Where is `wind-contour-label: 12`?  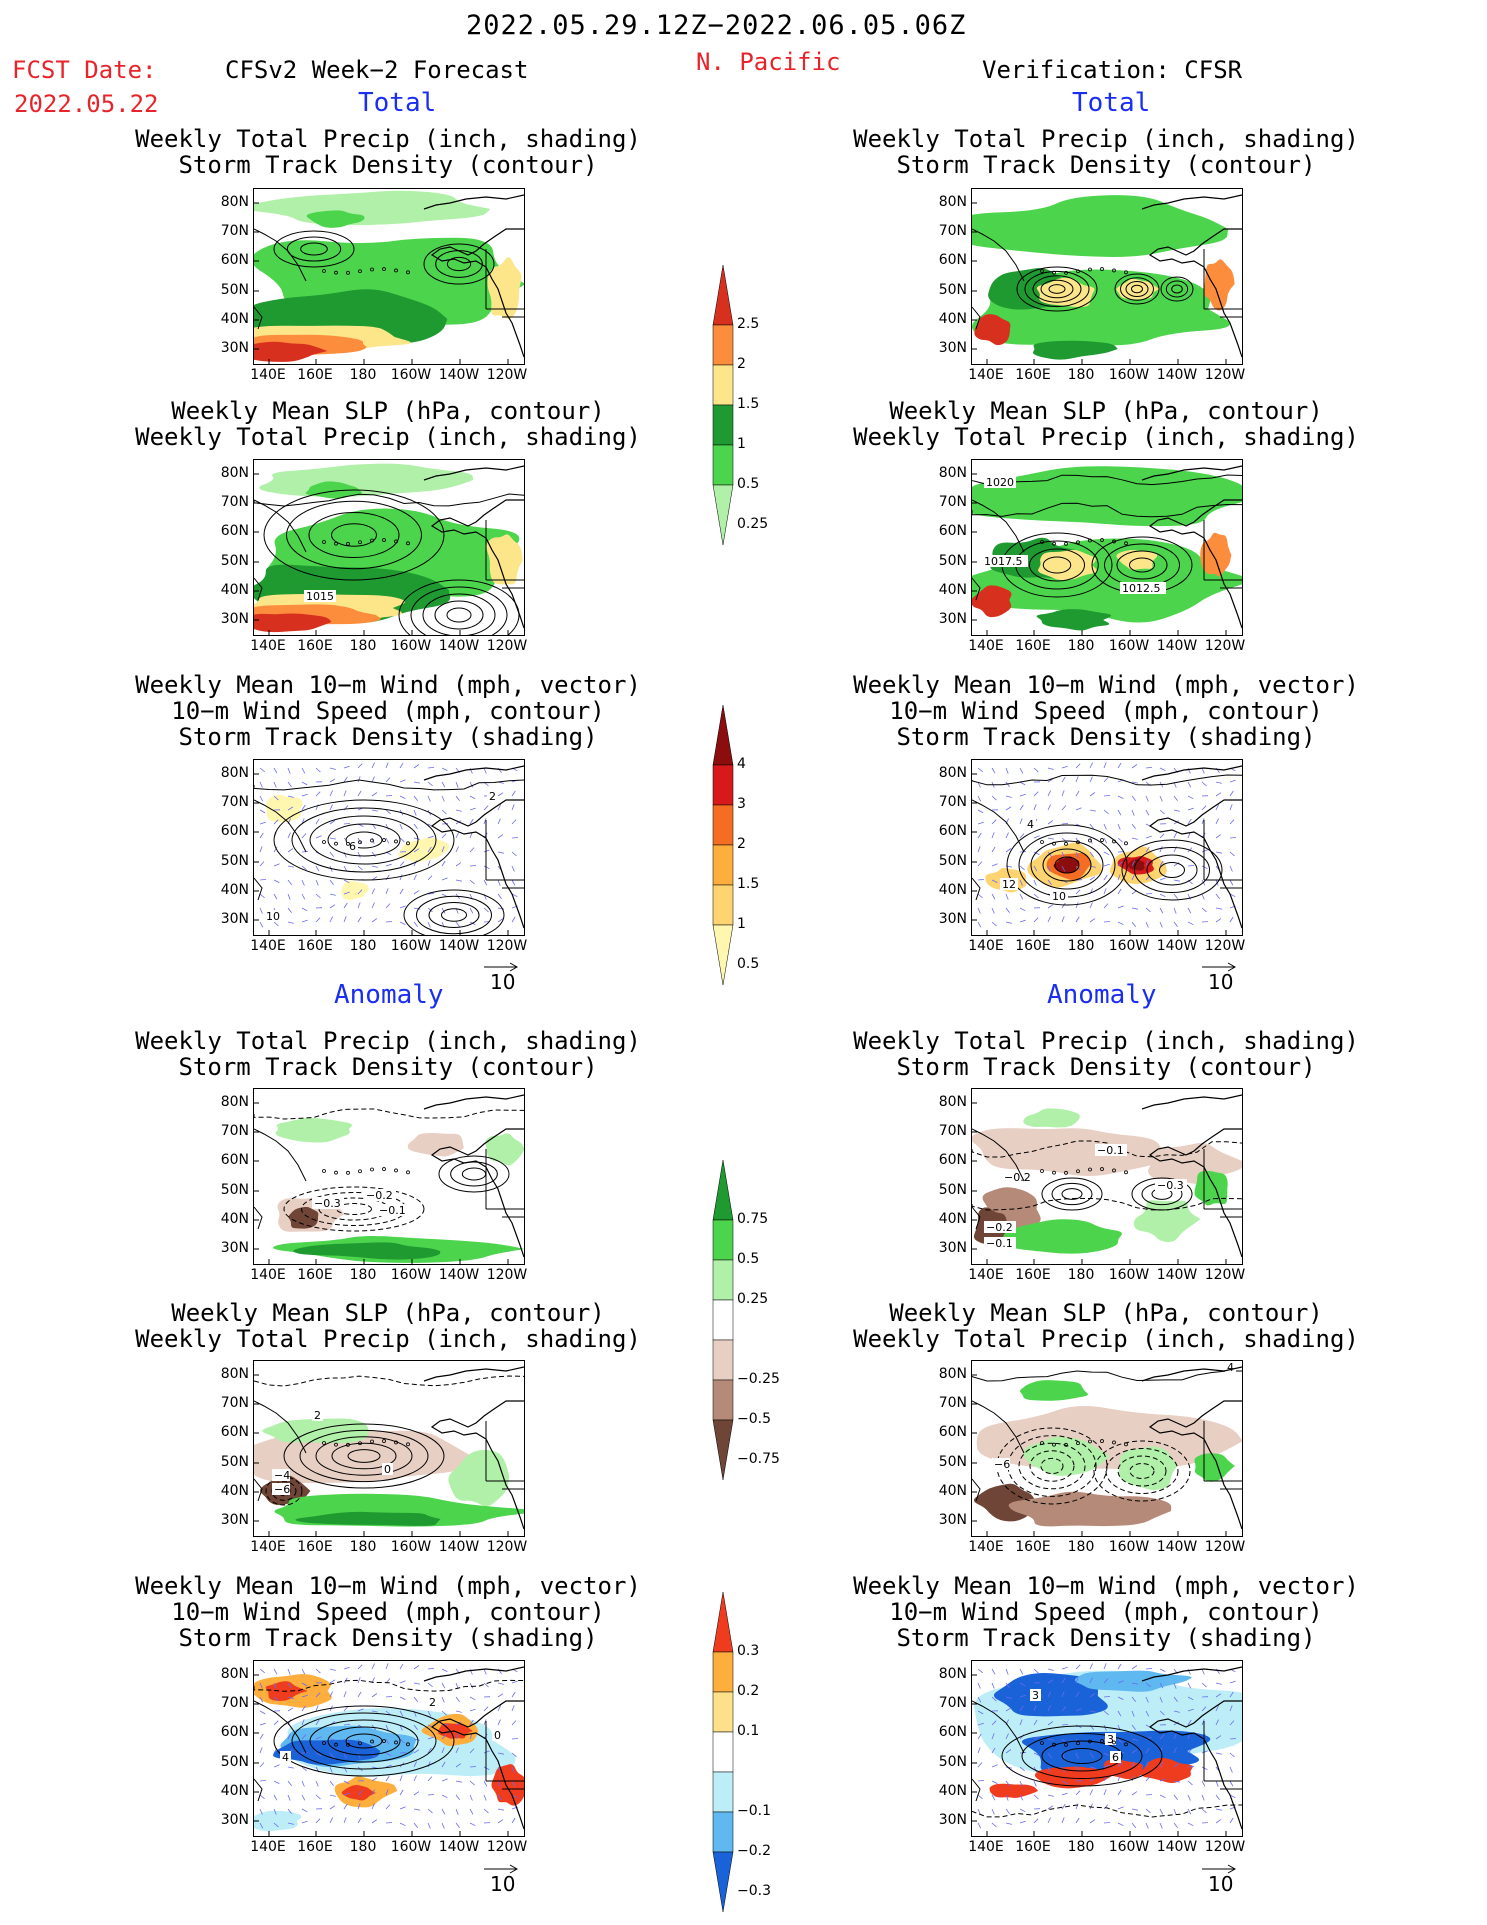
wind-contour-label: 12 is located at coordinates (1009, 884).